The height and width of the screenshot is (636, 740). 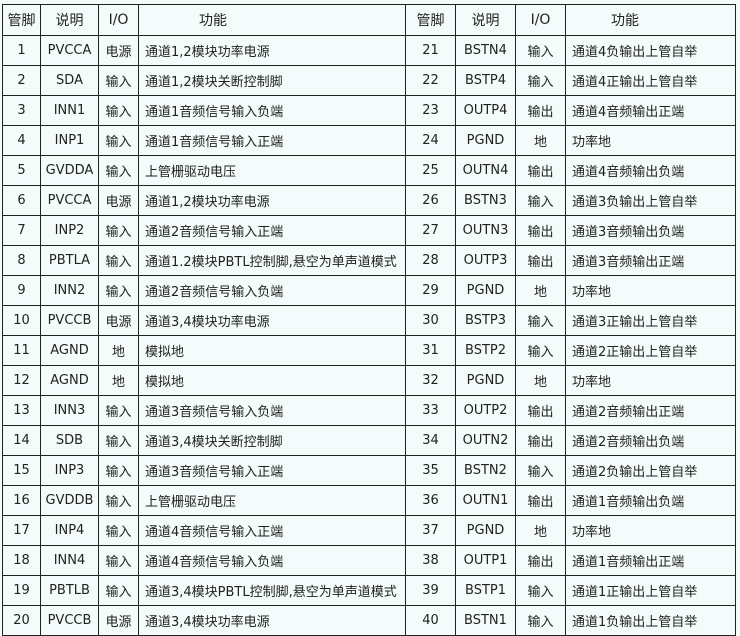 I want to click on pin-name-cell: PVCCB, so click(x=69, y=620).